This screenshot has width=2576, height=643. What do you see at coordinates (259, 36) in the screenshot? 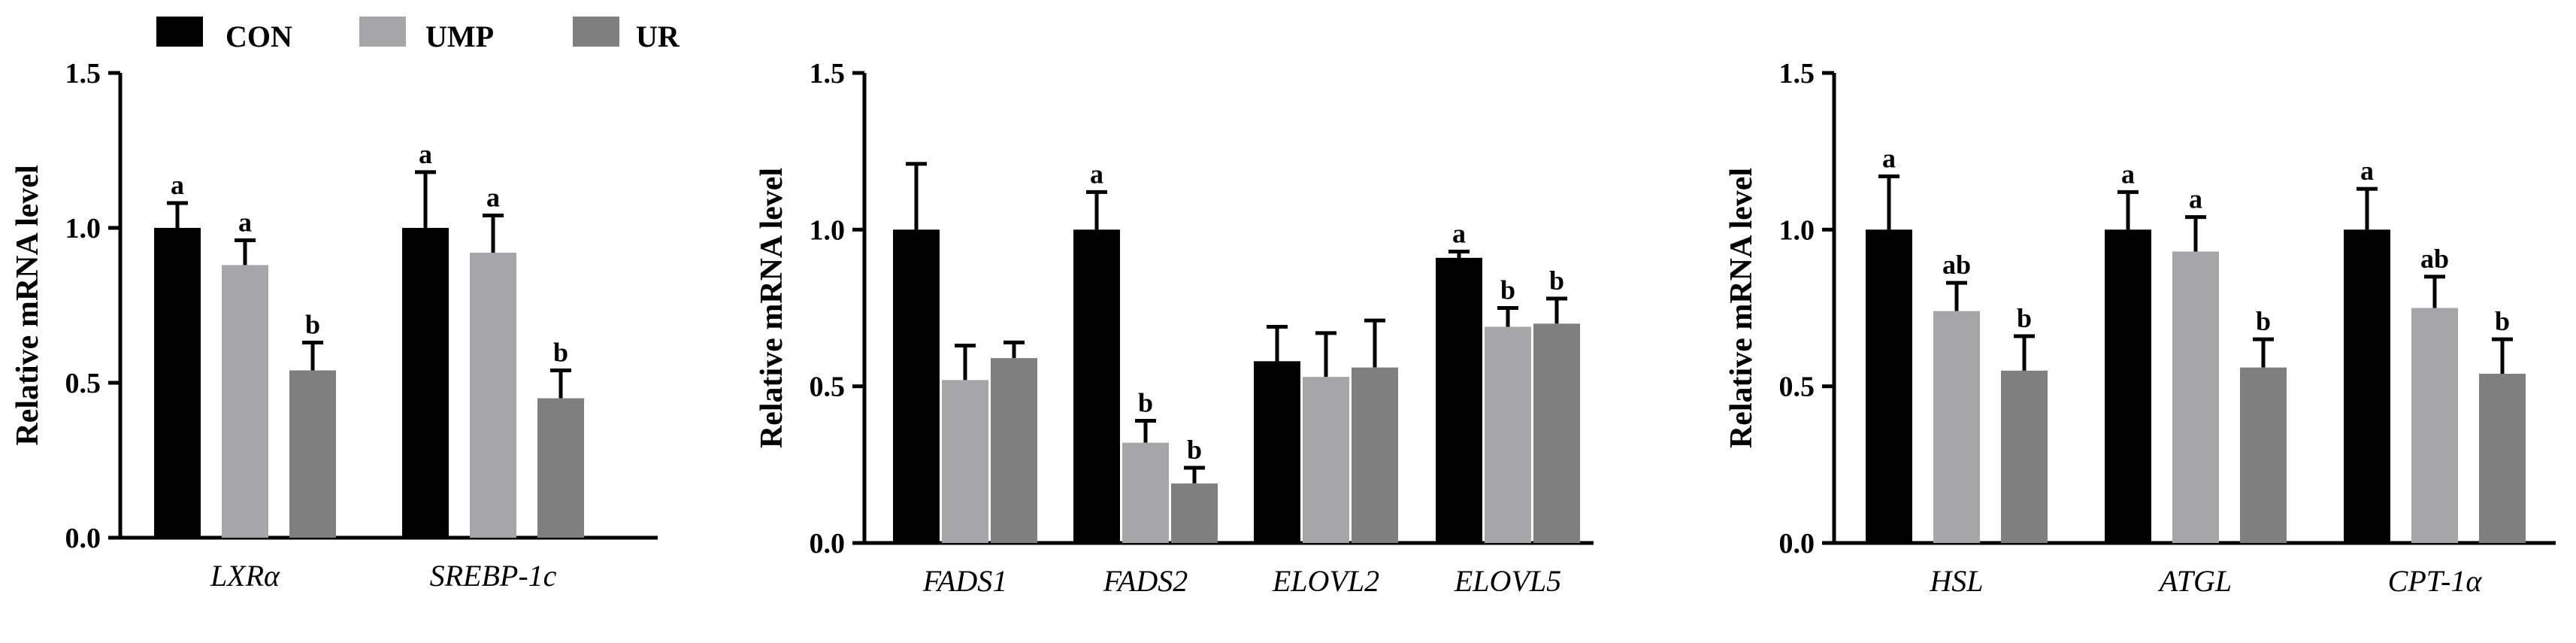
I see `legend-label-con: CON` at bounding box center [259, 36].